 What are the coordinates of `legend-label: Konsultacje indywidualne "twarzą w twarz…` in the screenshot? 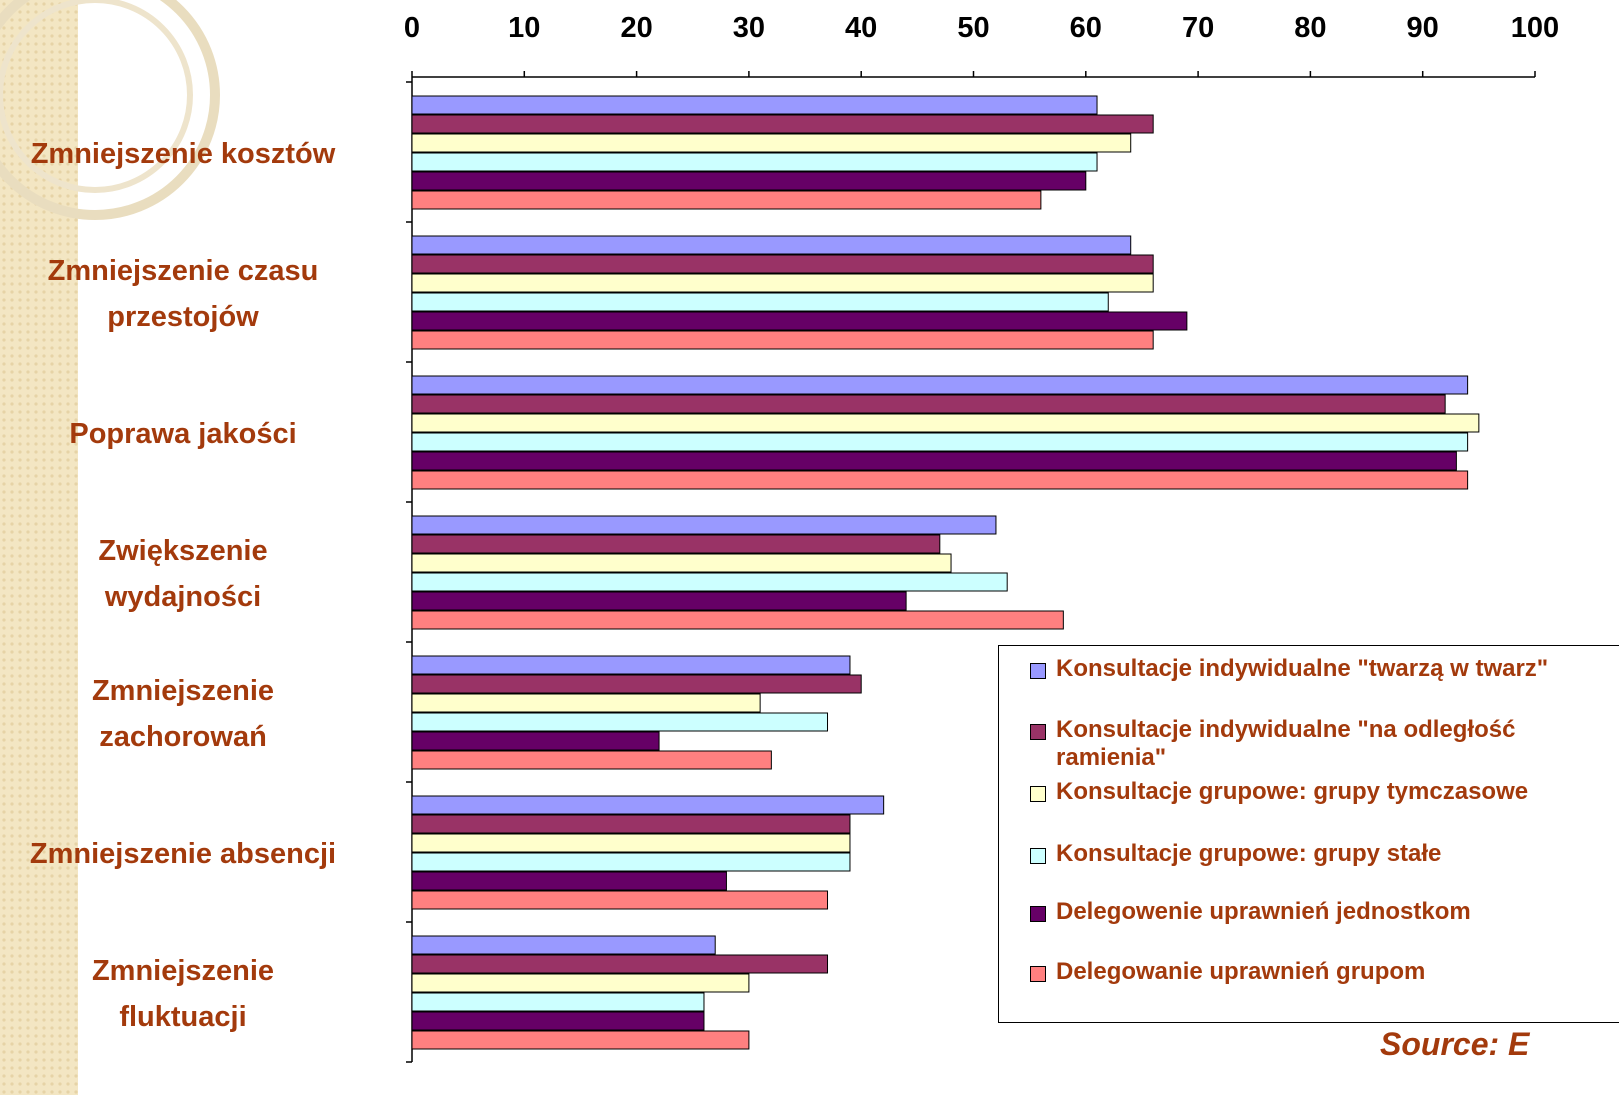 It's located at (1302, 668).